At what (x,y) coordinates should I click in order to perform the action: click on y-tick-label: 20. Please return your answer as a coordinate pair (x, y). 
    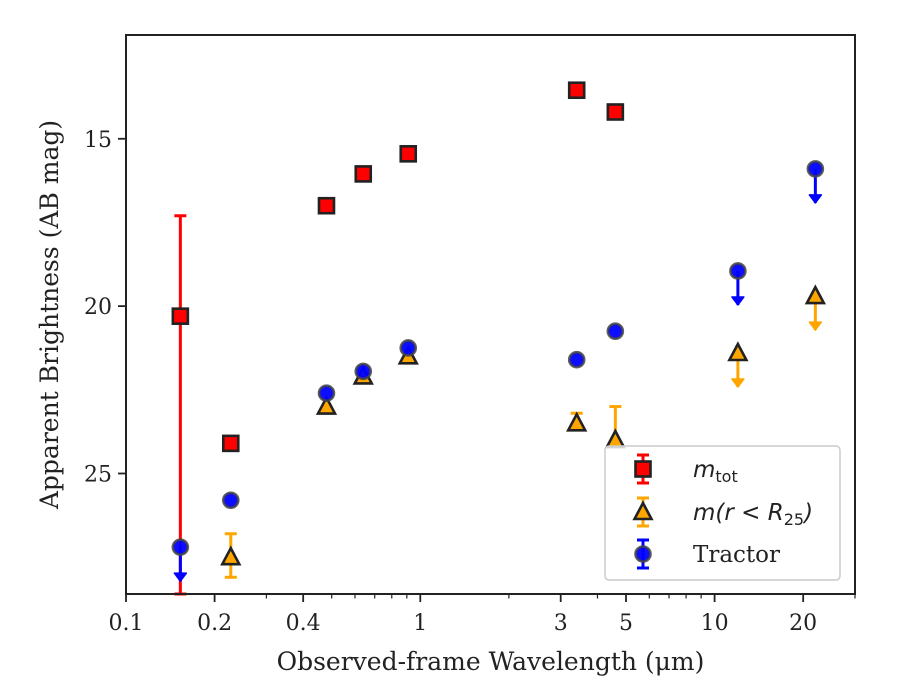
    Looking at the image, I should click on (98, 307).